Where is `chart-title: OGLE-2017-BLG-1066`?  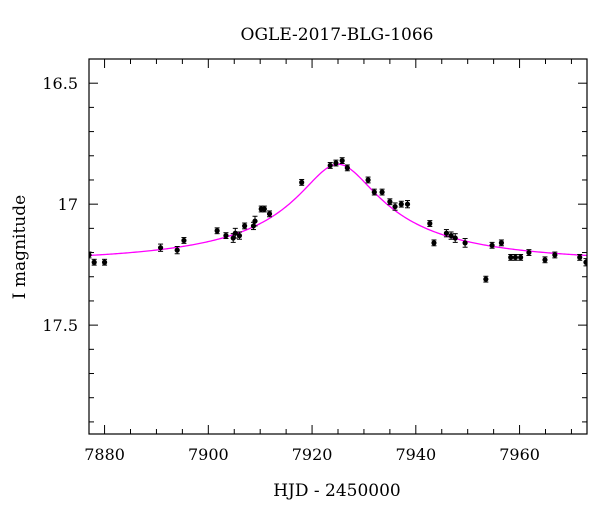 chart-title: OGLE-2017-BLG-1066 is located at coordinates (337, 35).